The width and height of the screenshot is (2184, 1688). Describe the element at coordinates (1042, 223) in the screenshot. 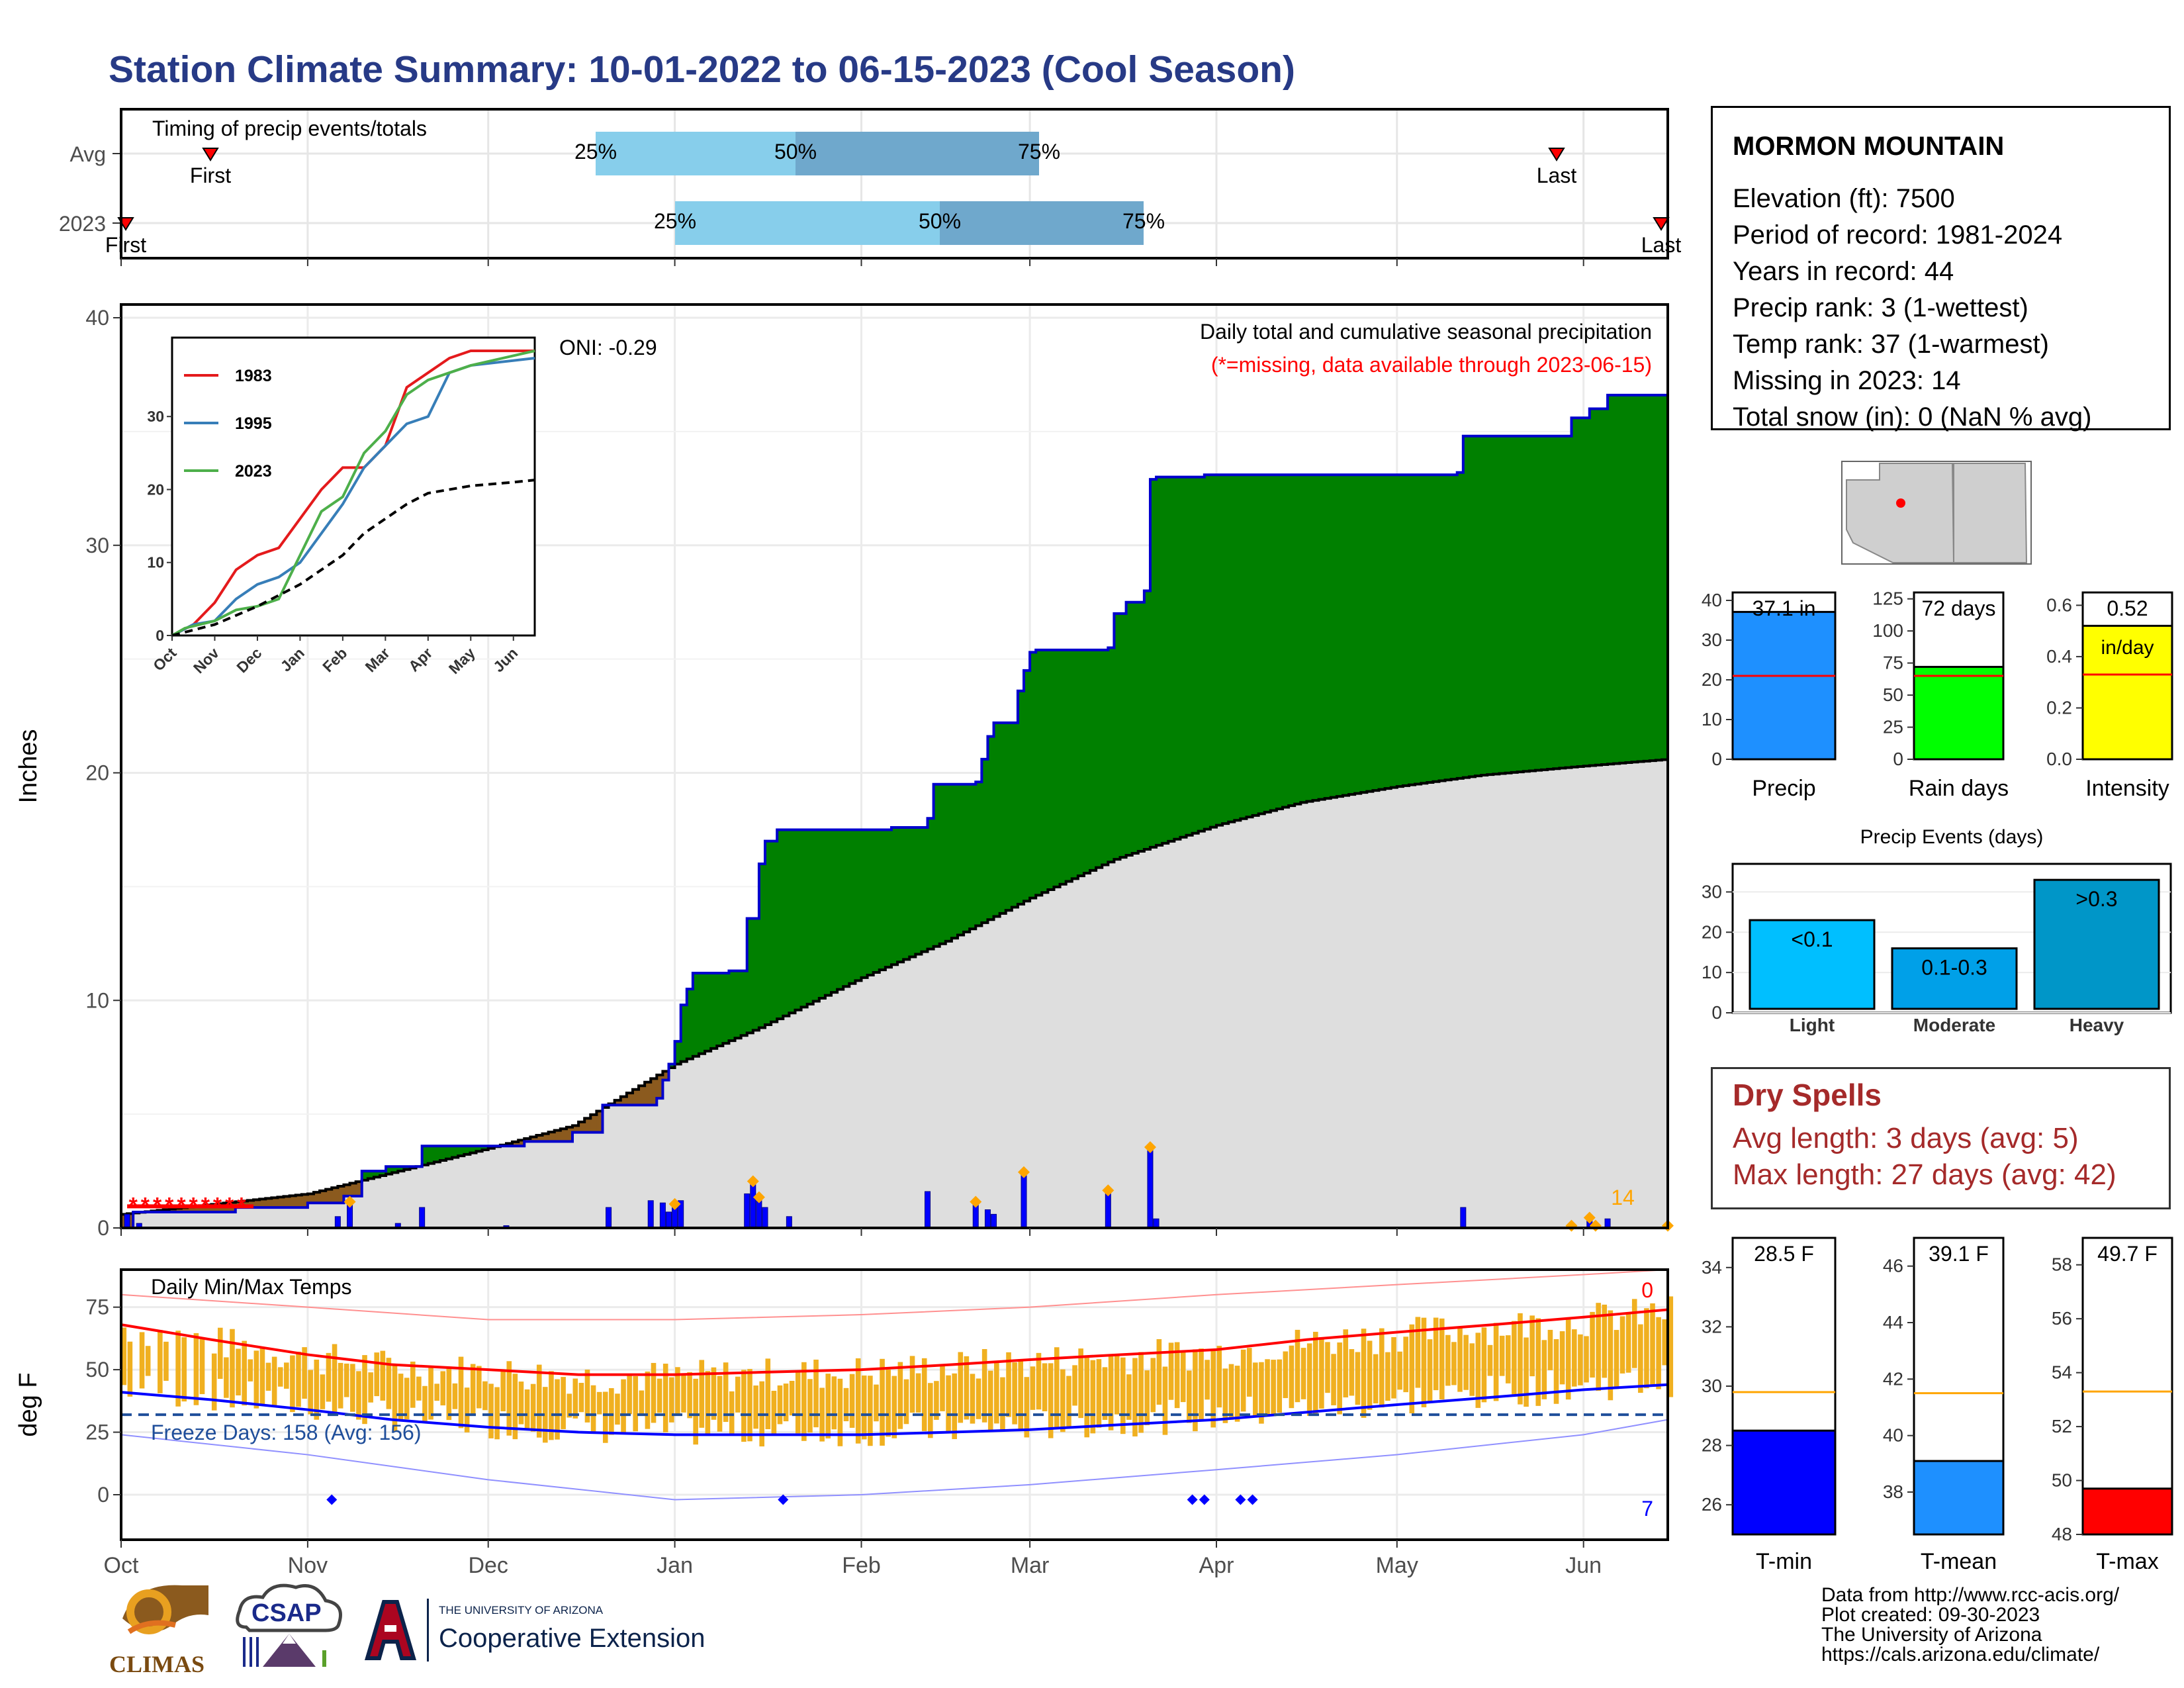

I see `timing-bar-q2` at that location.